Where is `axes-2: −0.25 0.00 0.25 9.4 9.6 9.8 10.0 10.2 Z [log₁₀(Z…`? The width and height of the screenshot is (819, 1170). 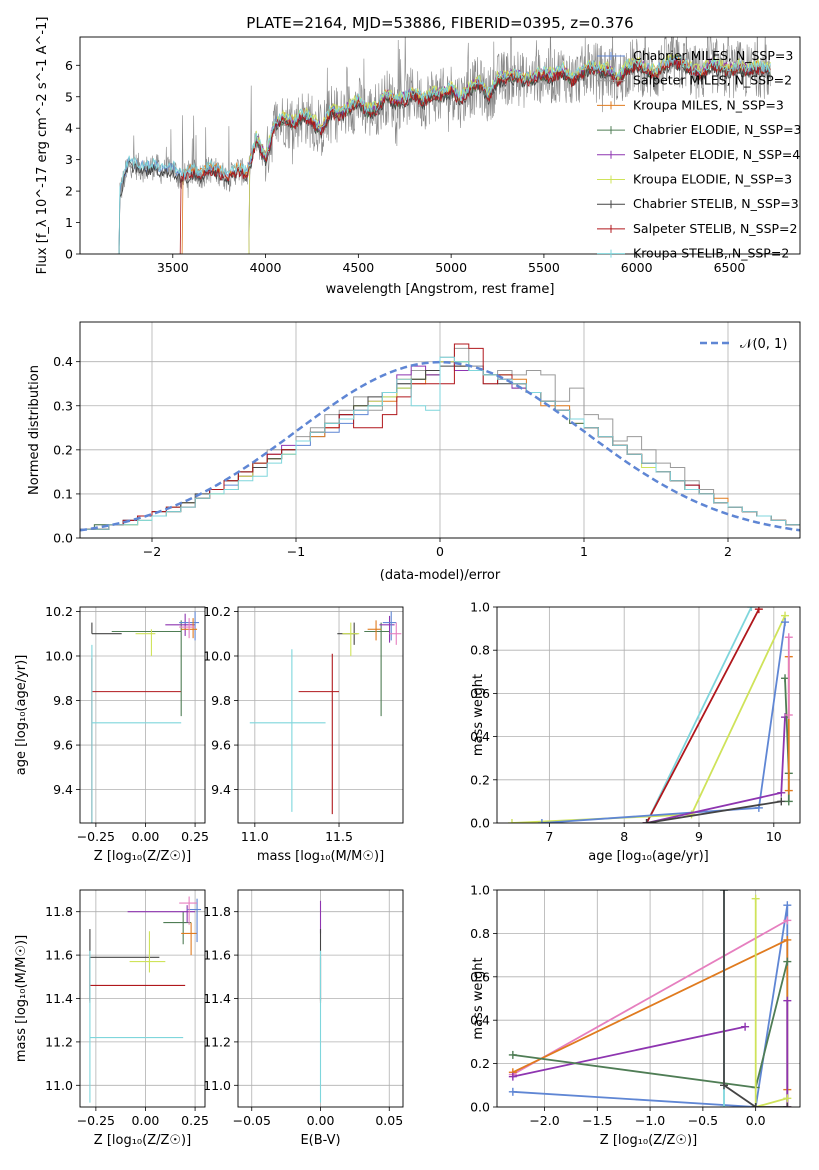
axes-2: −0.25 0.00 0.25 9.4 9.6 9.8 10.0 10.2 Z [log₁₀(Z… is located at coordinates (111, 734).